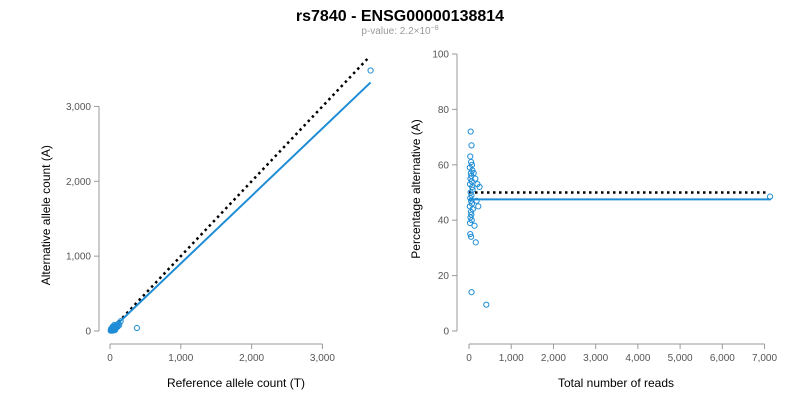  I want to click on x-tick-label: 5,000, so click(680, 358).